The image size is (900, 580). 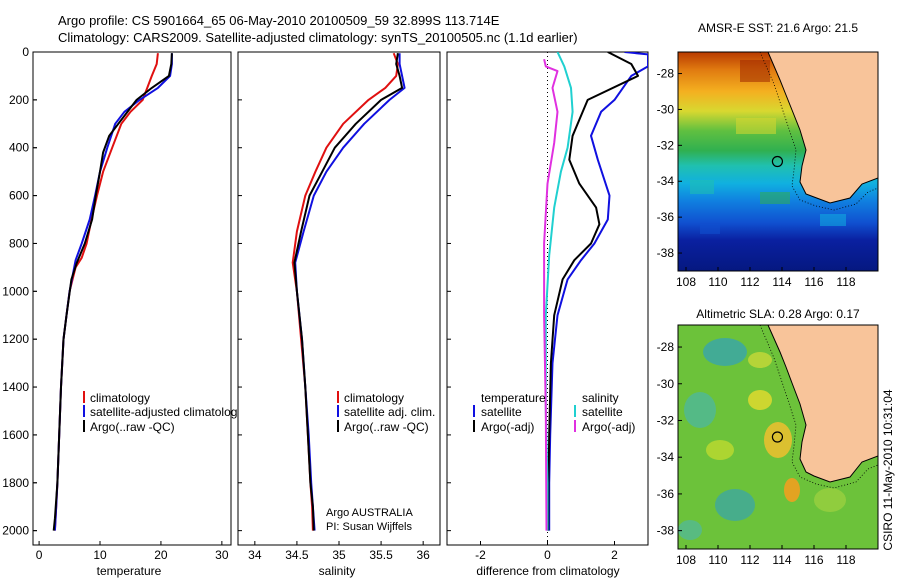 What do you see at coordinates (888, 470) in the screenshot?
I see `timestamp-stamp: CSIRO 11-May-2010 10:31:04` at bounding box center [888, 470].